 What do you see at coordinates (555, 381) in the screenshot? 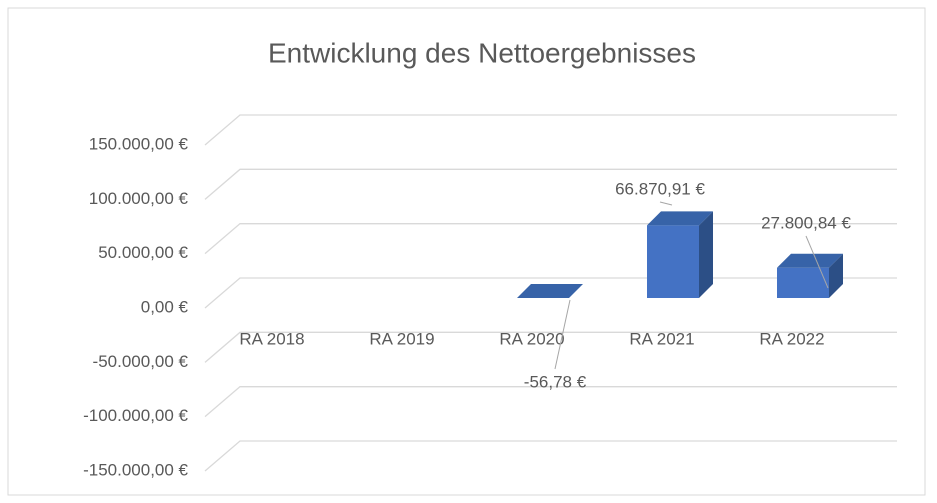
I see `data-label: -56,78 €` at bounding box center [555, 381].